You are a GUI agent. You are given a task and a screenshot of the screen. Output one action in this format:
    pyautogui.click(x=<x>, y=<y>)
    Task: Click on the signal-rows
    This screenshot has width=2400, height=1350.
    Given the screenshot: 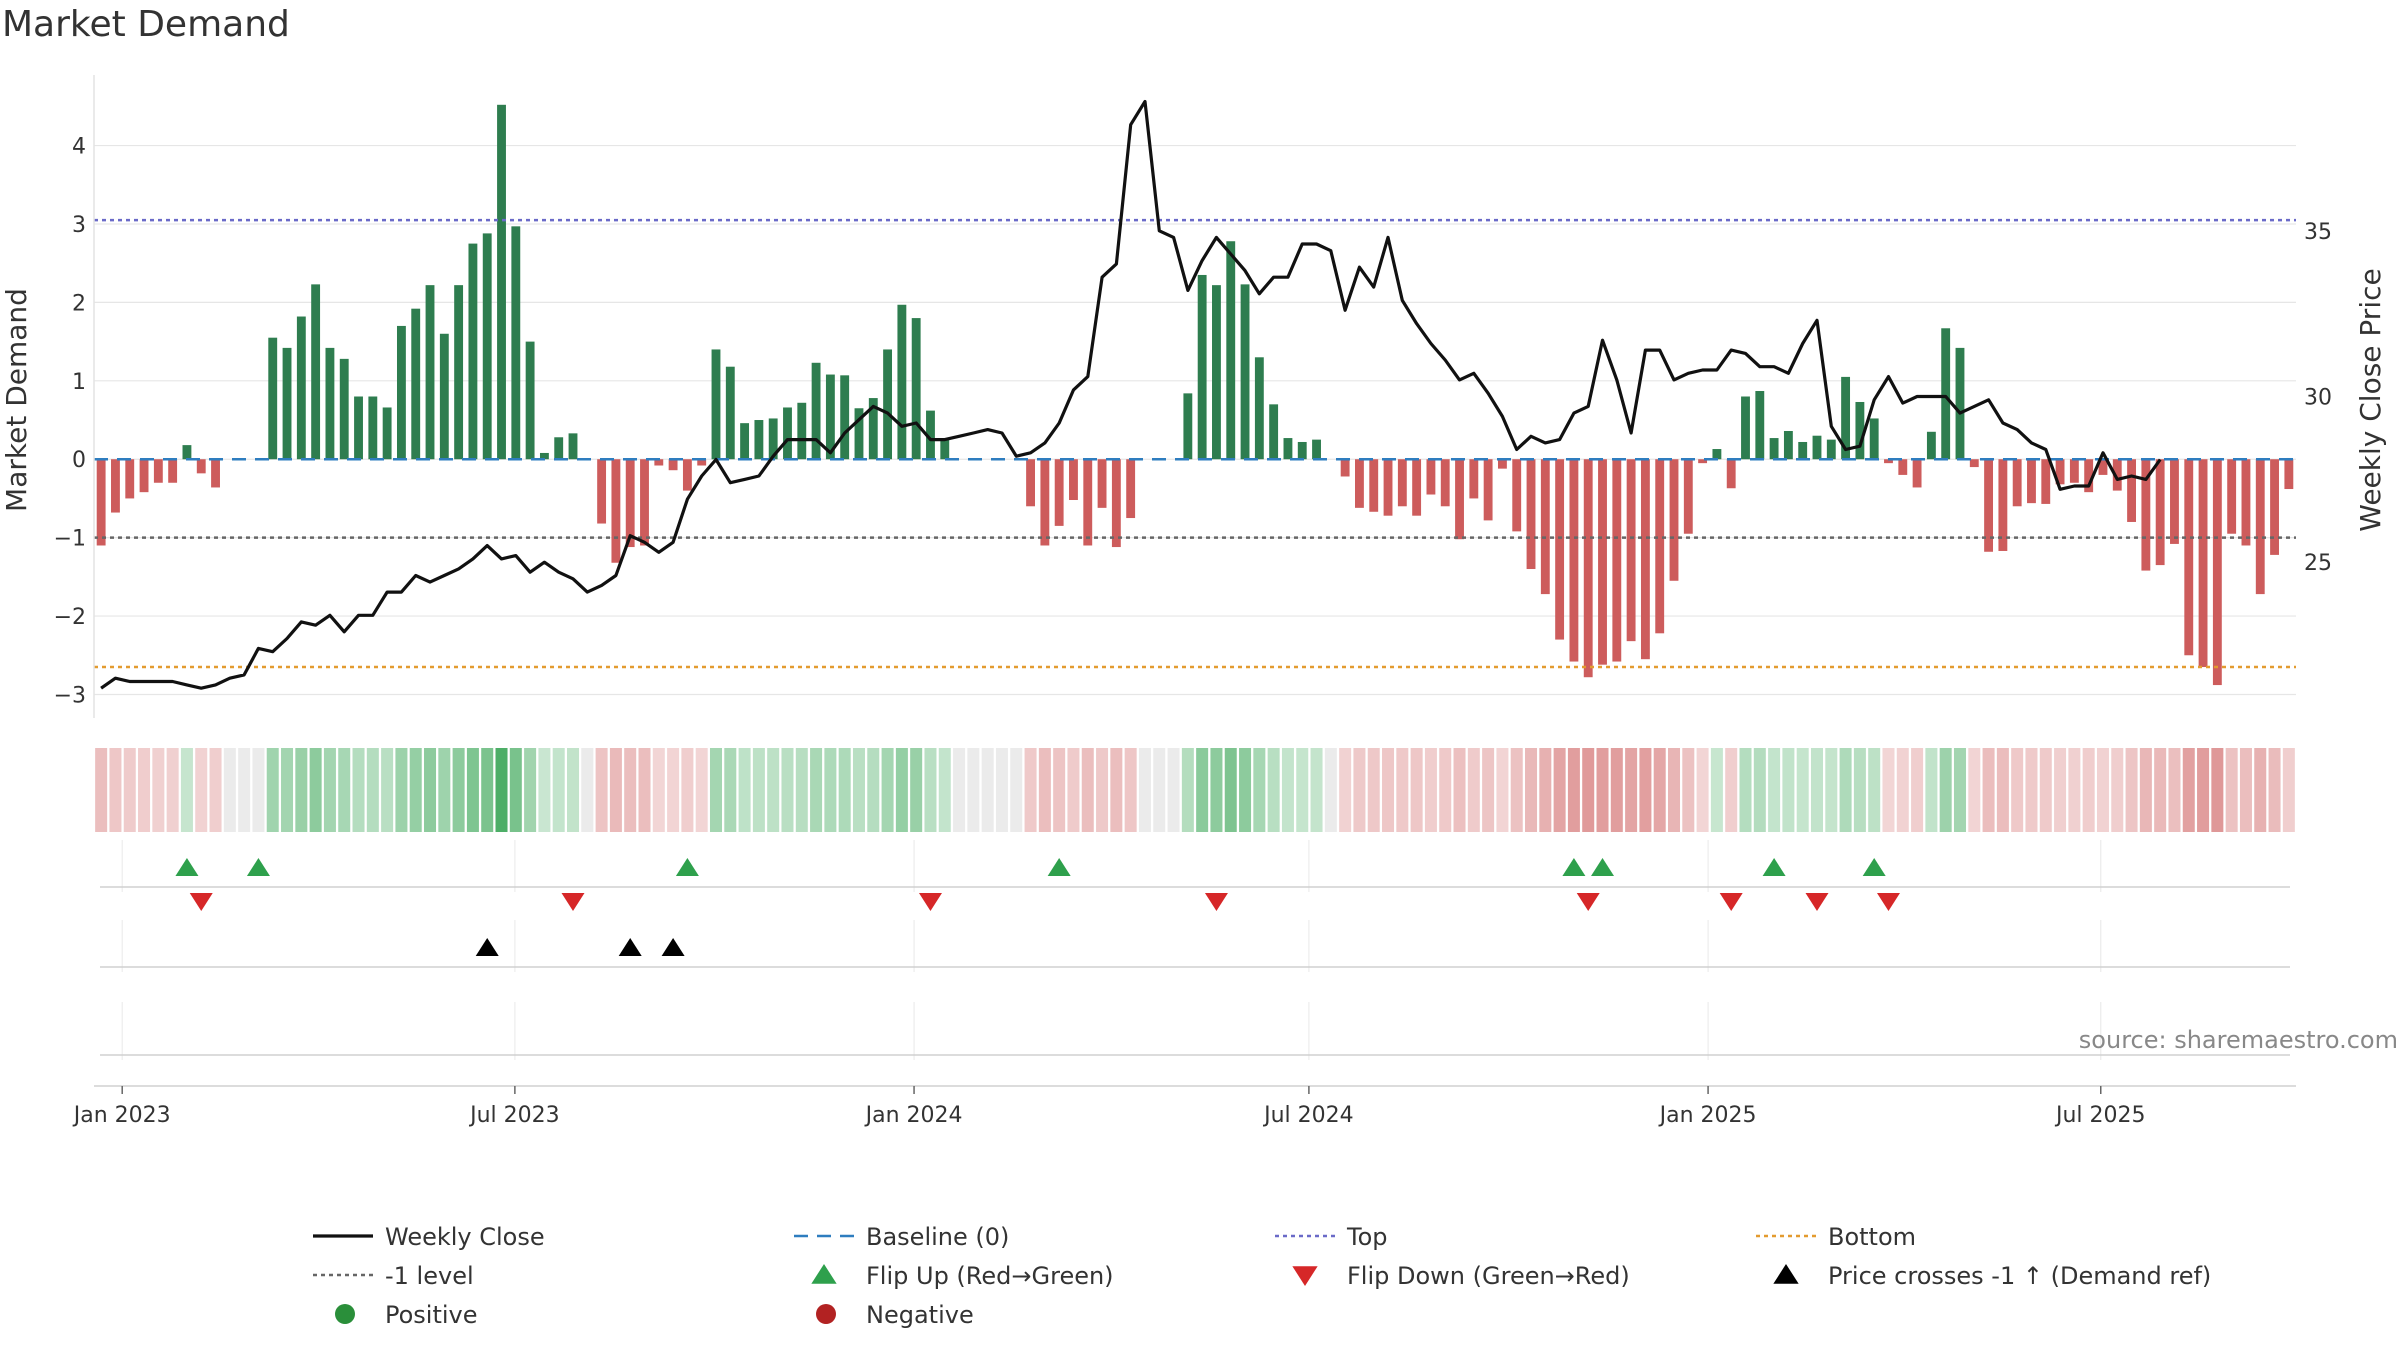 What is the action you would take?
    pyautogui.click(x=1195, y=950)
    